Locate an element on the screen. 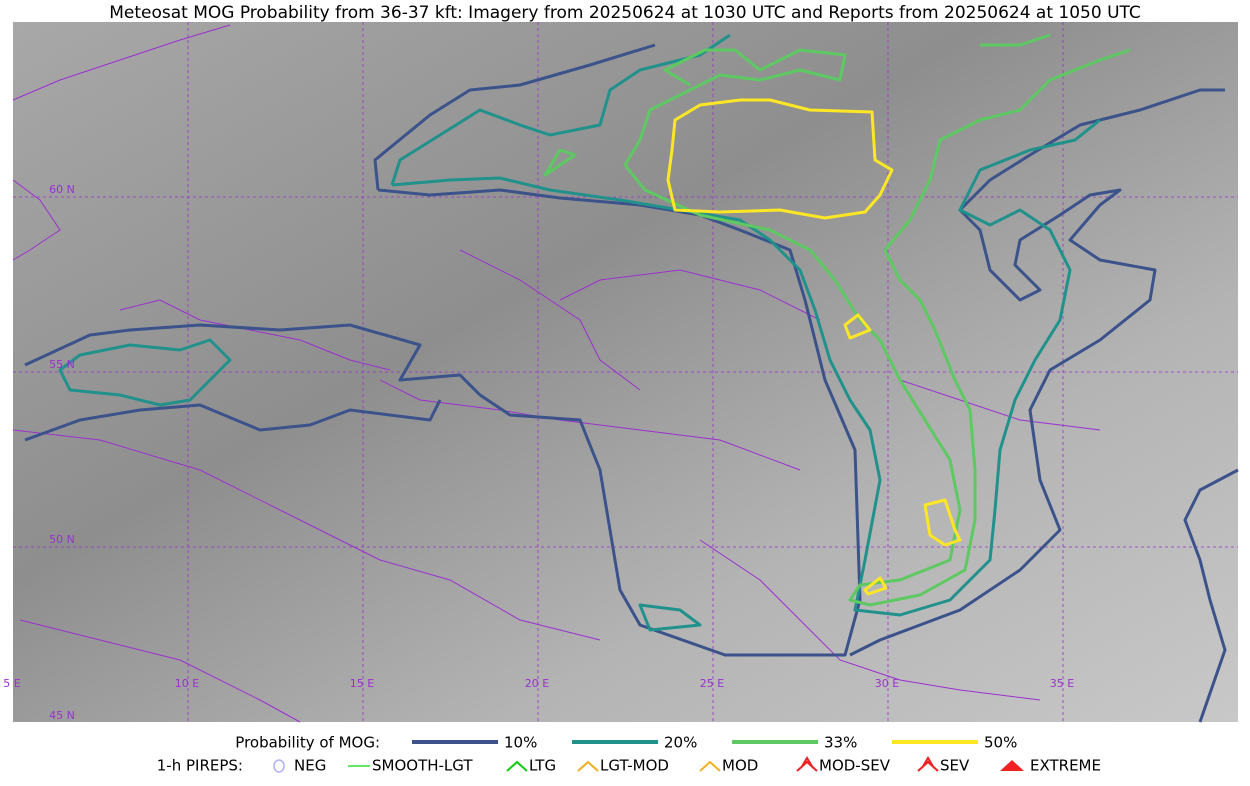 Image resolution: width=1250 pixels, height=786 pixels. legend-label: LGT-MOD is located at coordinates (634, 766).